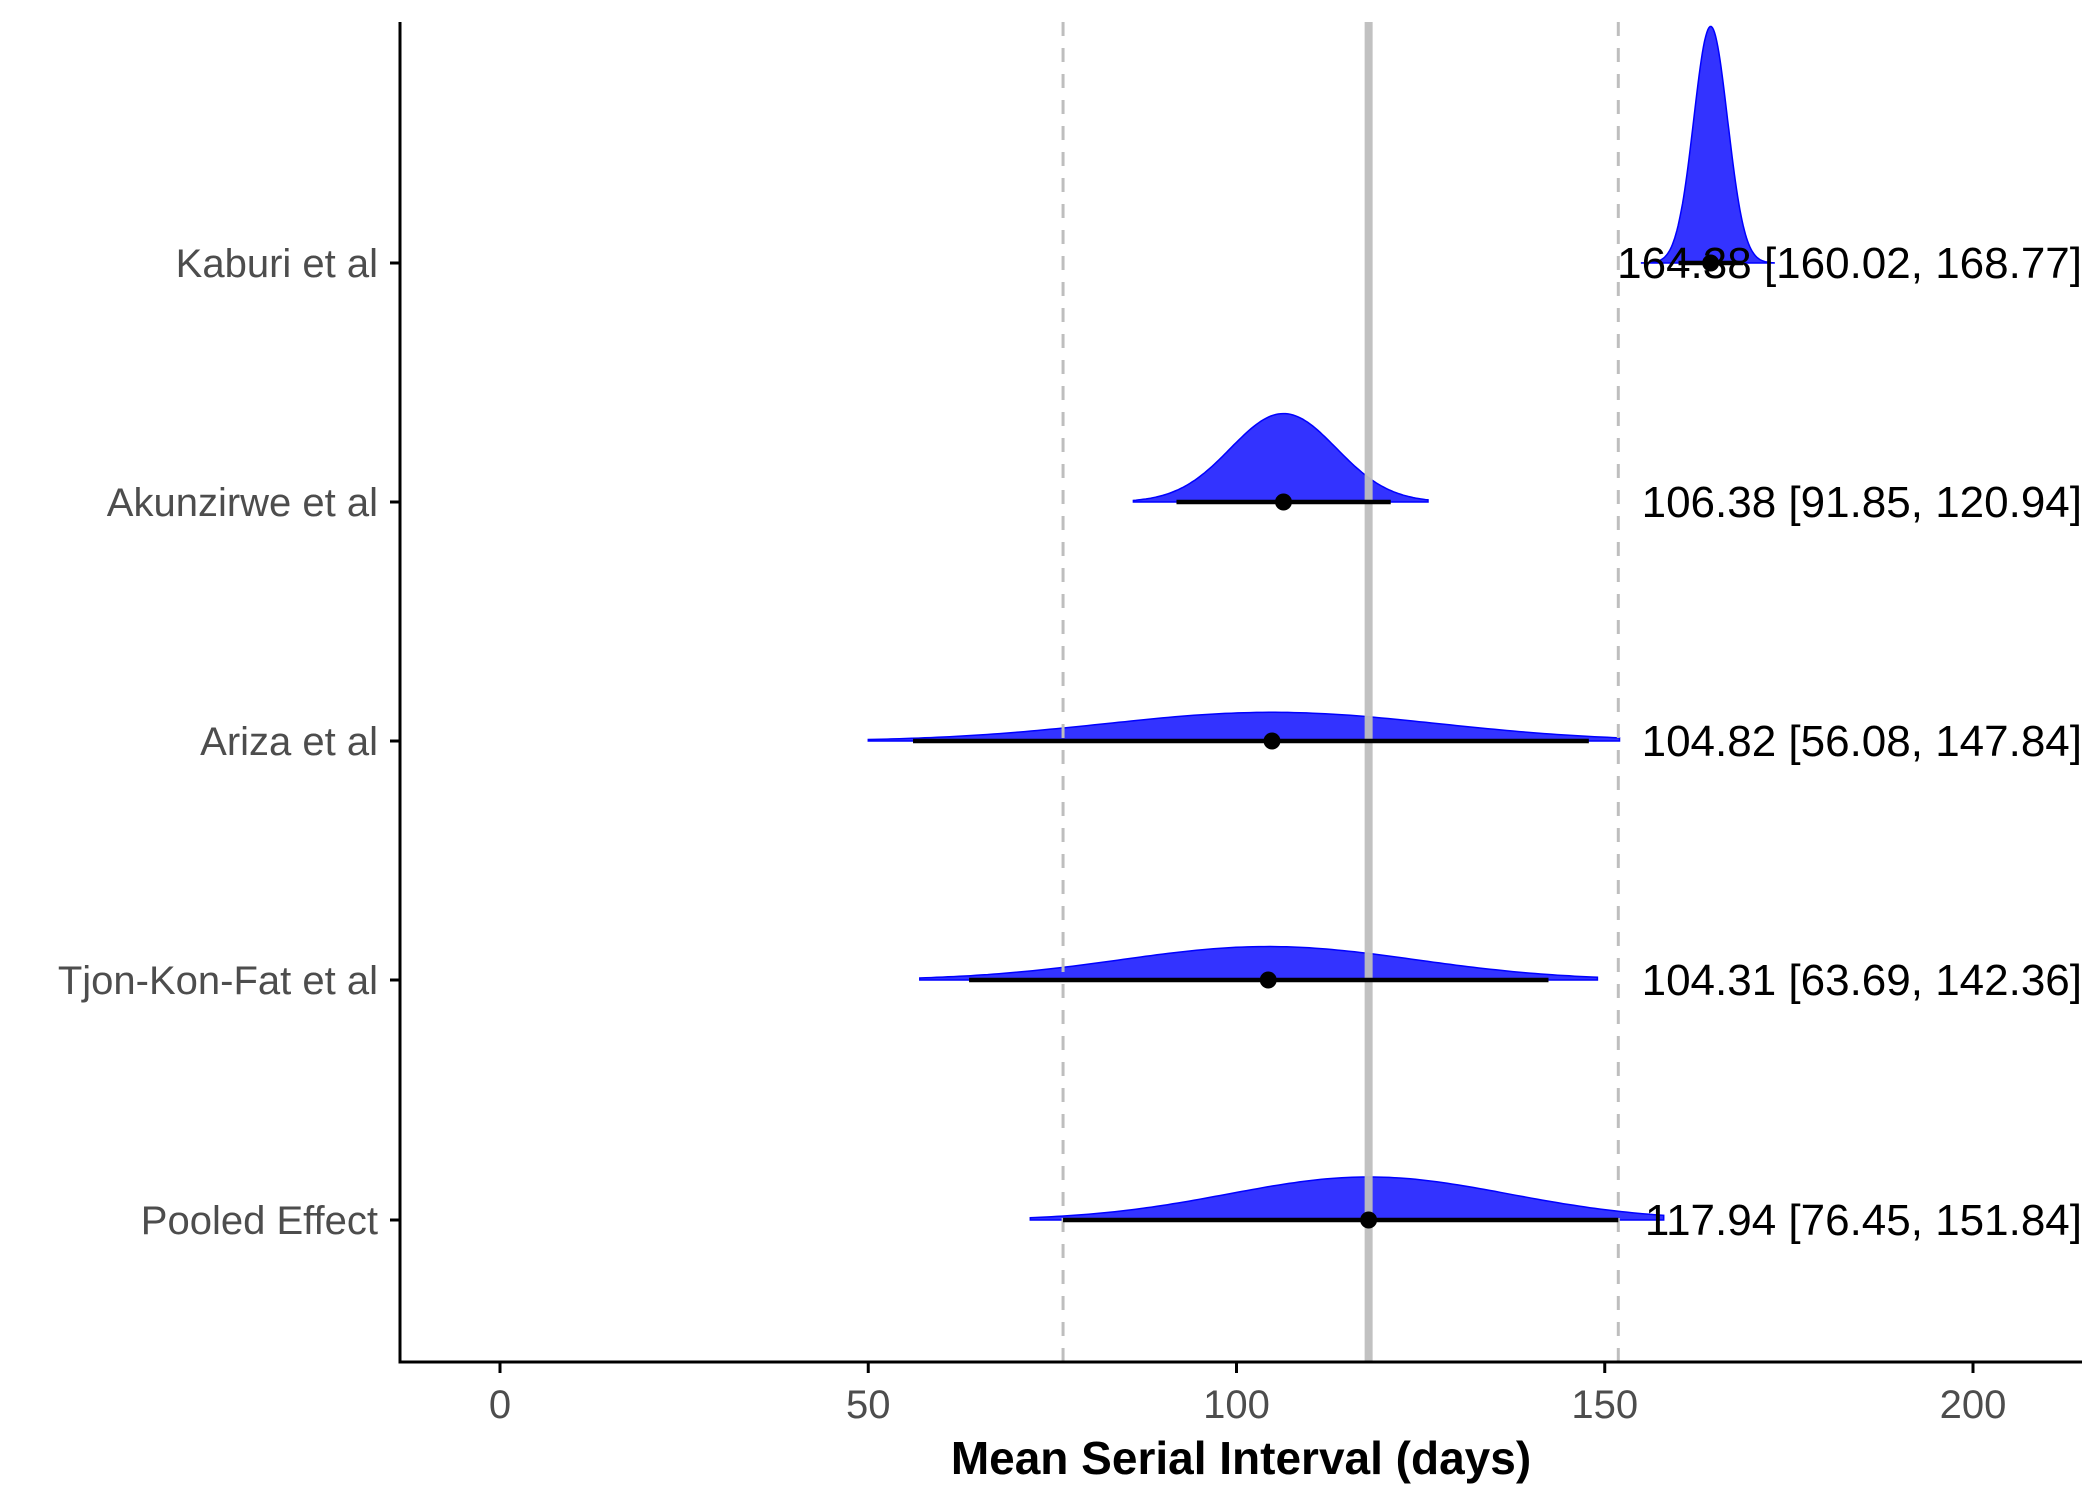 Image resolution: width=2100 pixels, height=1500 pixels. Describe the element at coordinates (1862, 980) in the screenshot. I see `estimate-label-3: 104.31 [63.69, 142.36]` at that location.